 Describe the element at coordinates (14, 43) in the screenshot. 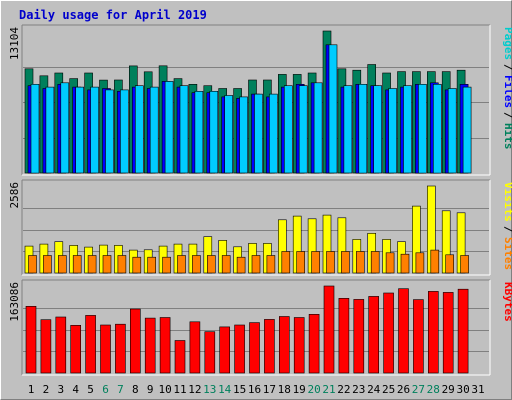

I see `y-max-label-pages-files-hits: 13104` at that location.